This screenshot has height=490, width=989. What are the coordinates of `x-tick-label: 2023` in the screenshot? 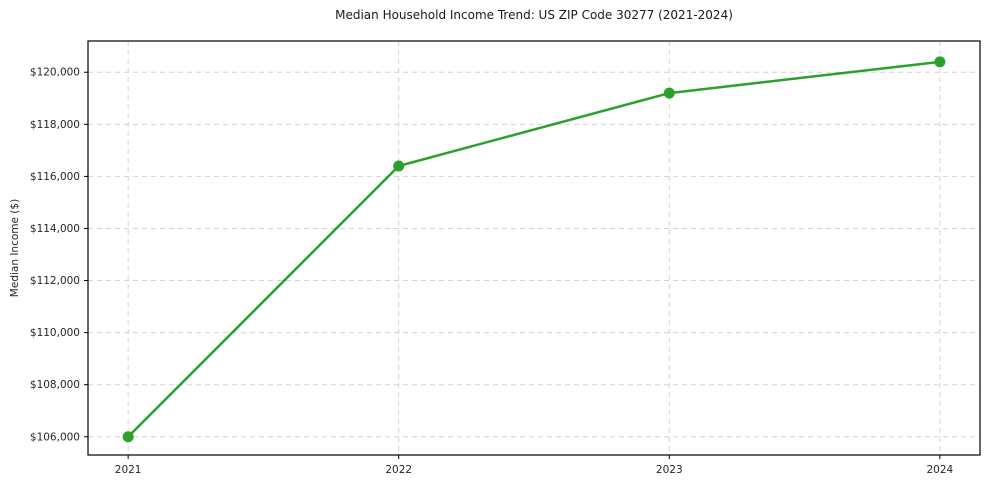 It's located at (669, 470).